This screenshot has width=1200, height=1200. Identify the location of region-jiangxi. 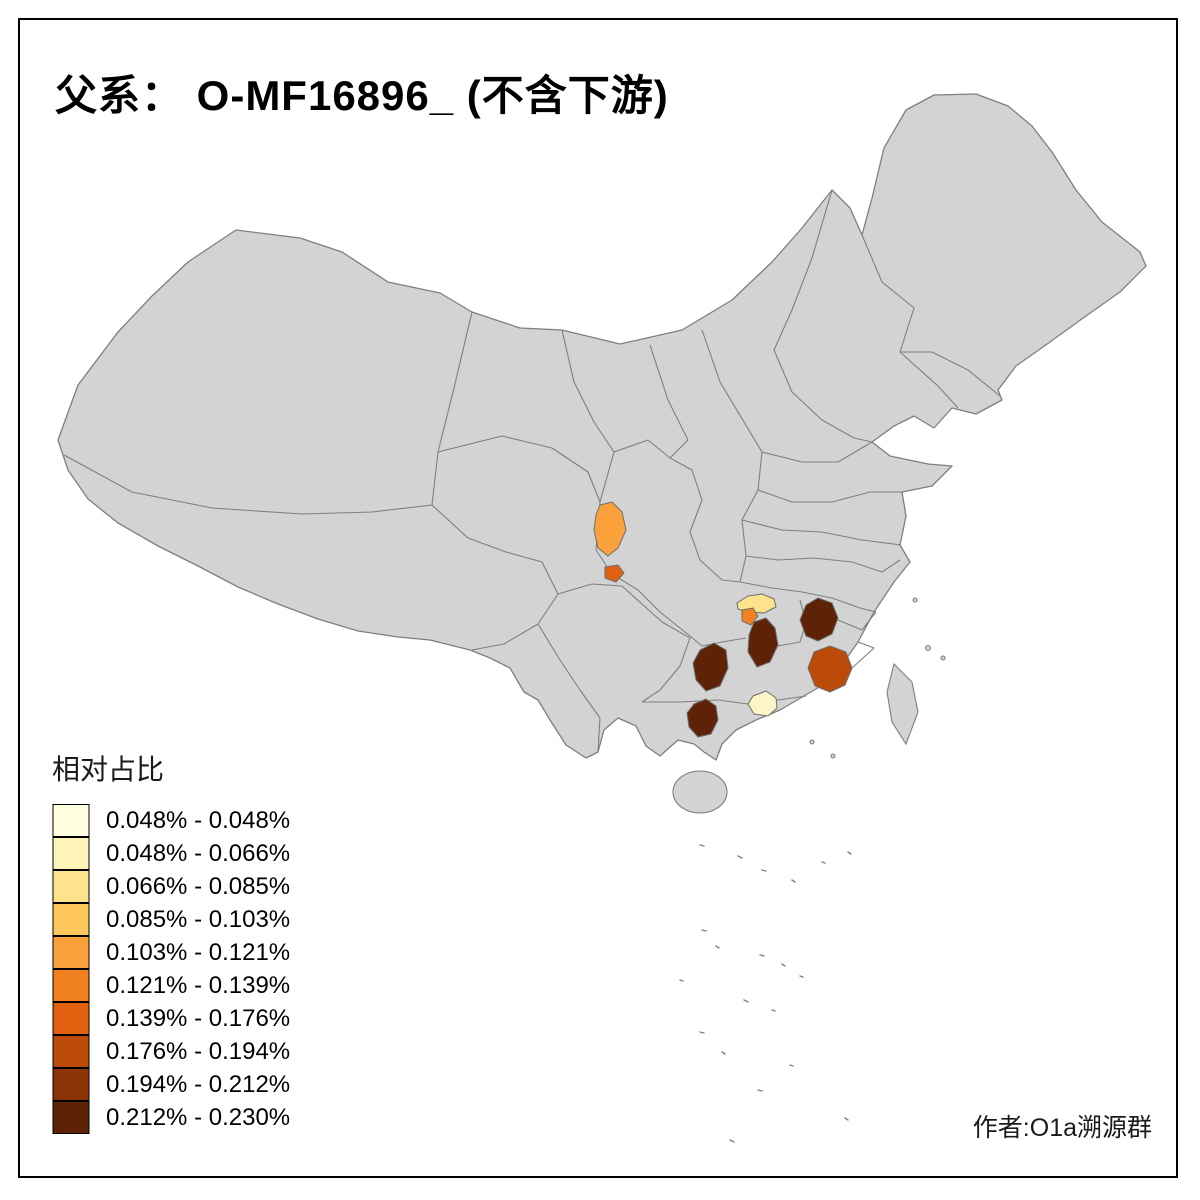
(819, 619).